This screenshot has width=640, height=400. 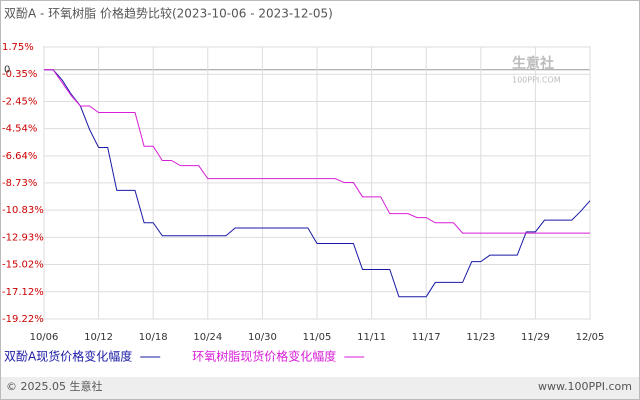 What do you see at coordinates (533, 63) in the screenshot?
I see `watermark: 生意社` at bounding box center [533, 63].